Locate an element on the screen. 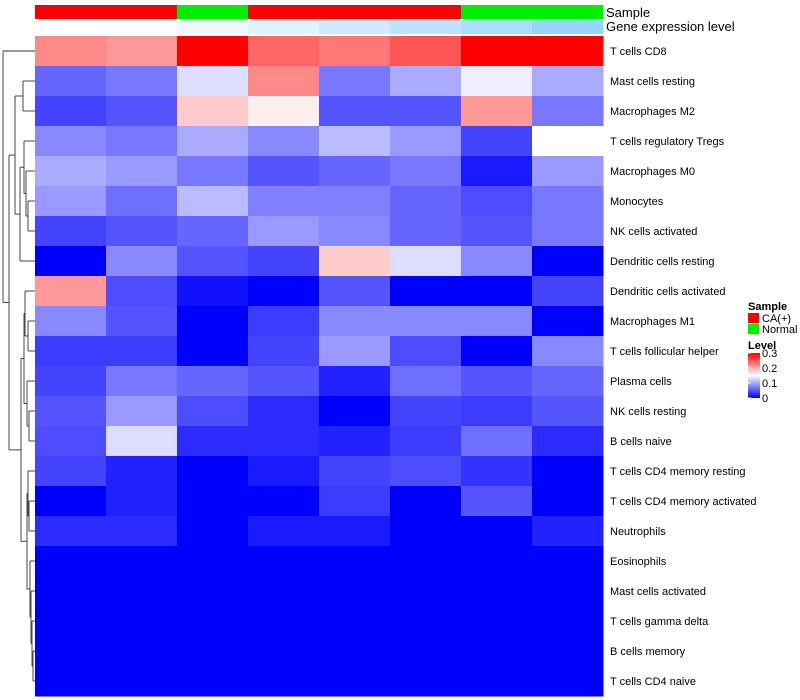 The image size is (800, 700). row-label: T cells follicular helper is located at coordinates (664, 352).